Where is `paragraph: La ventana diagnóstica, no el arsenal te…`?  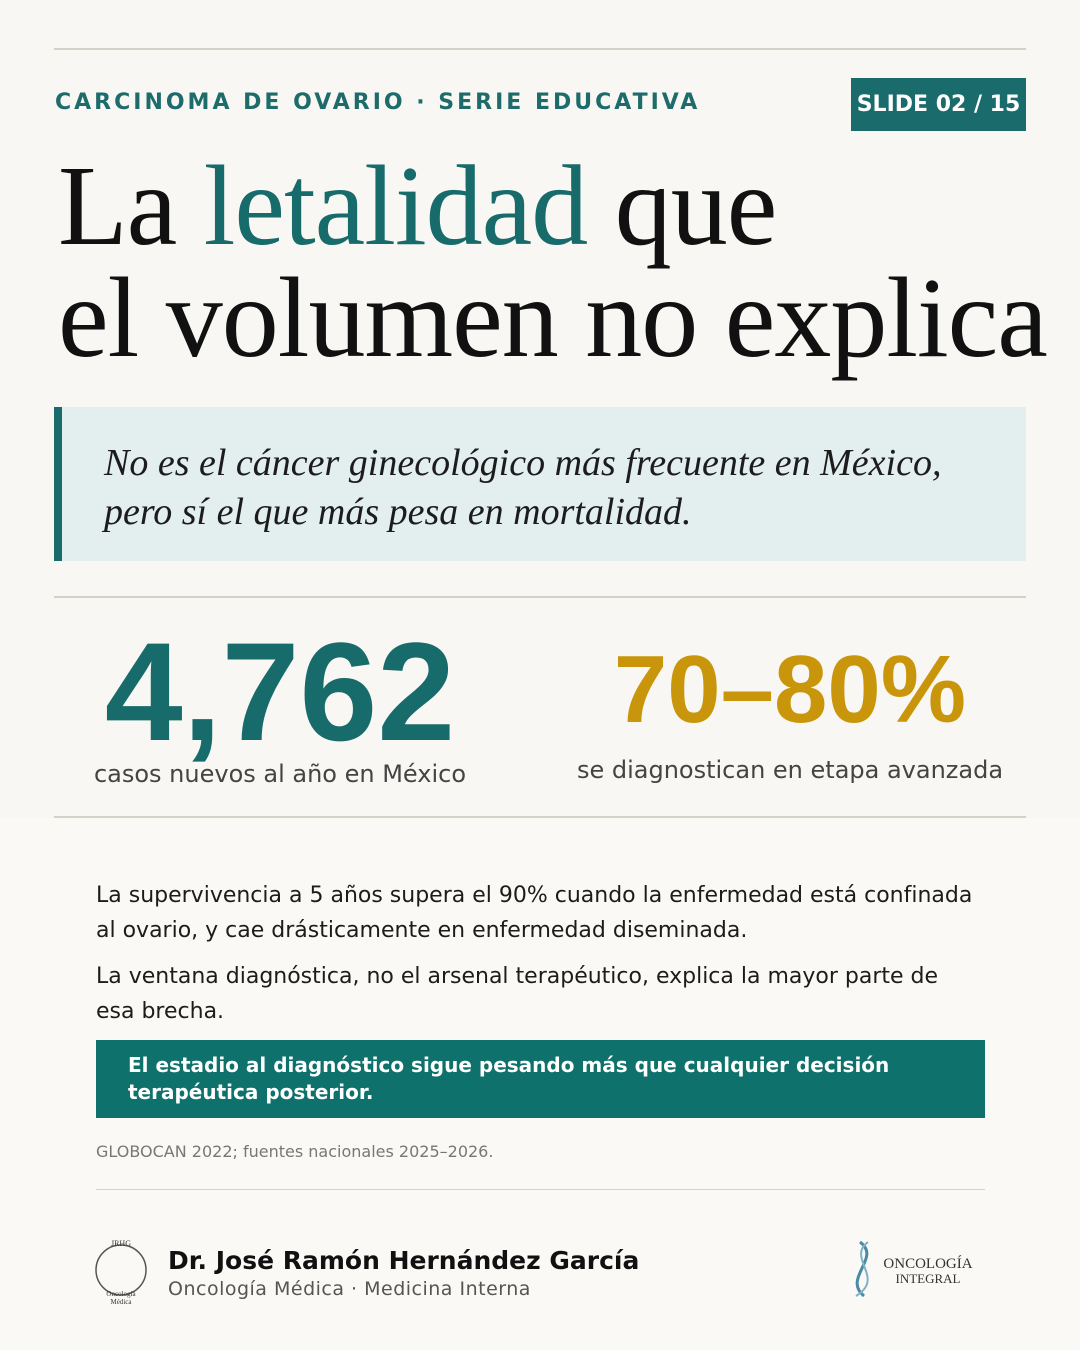
paragraph: La ventana diagnóstica, no el arsenal te… is located at coordinates (517, 994).